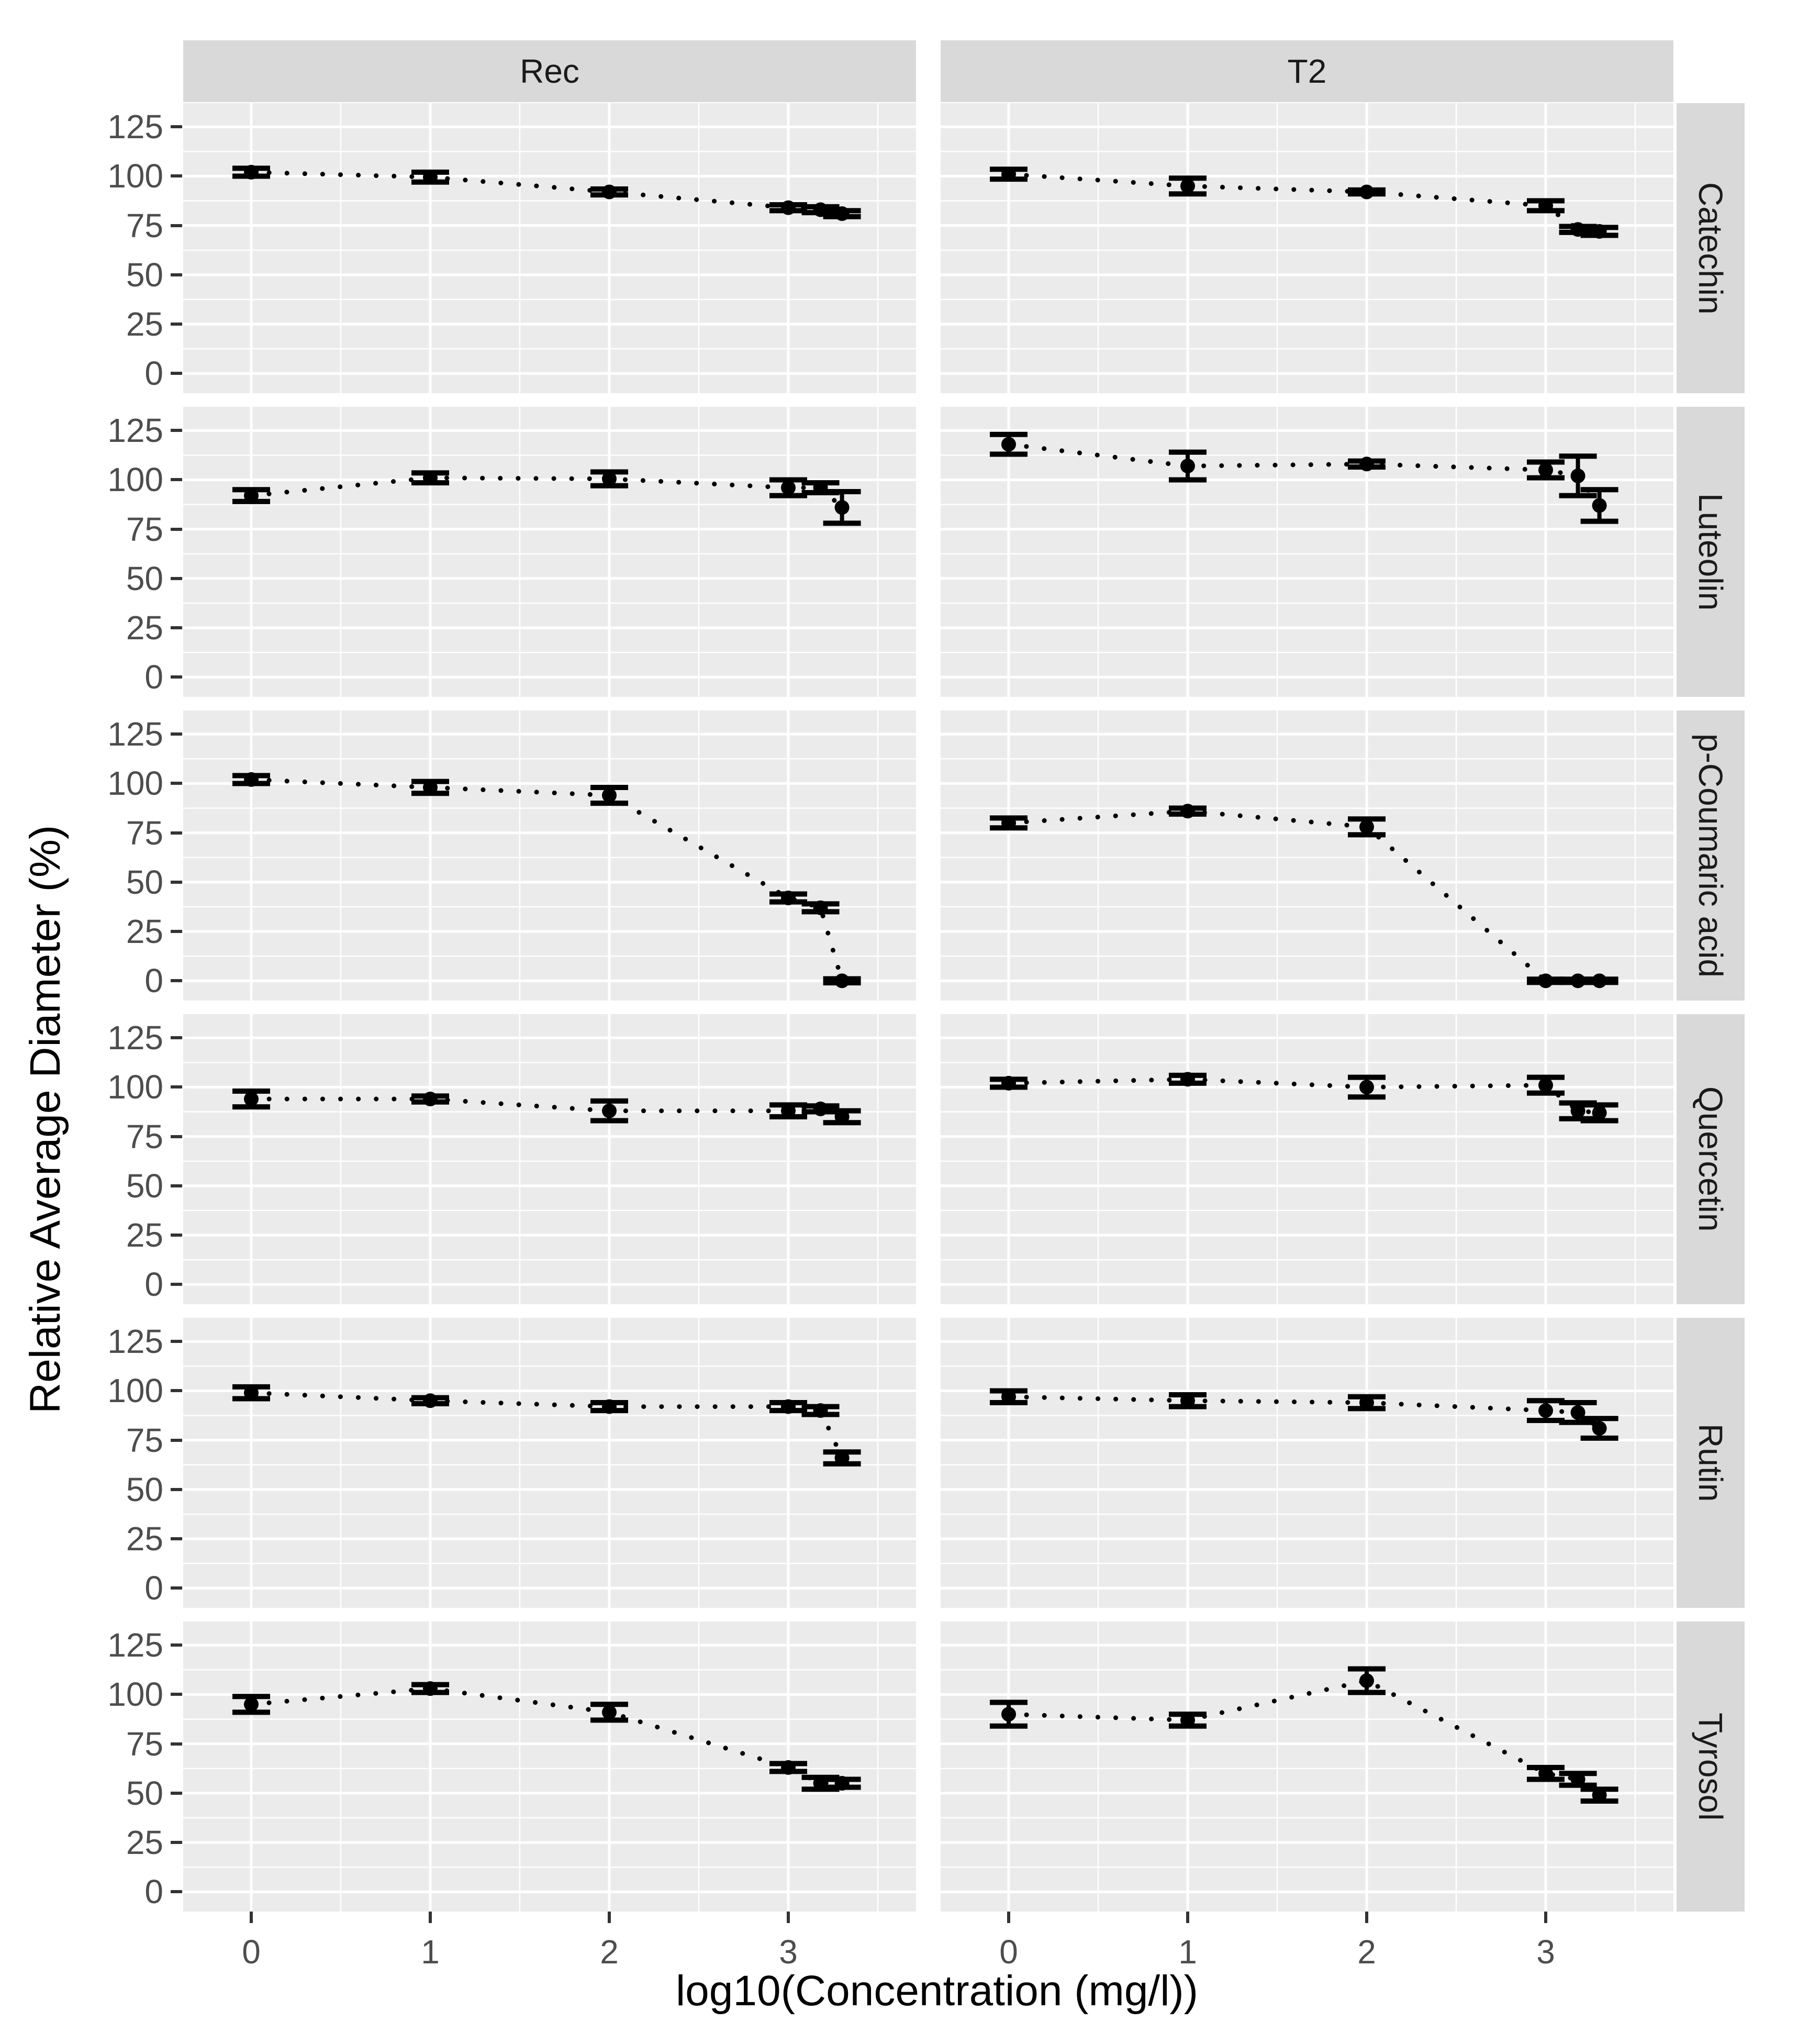 This screenshot has height=2044, width=1809. I want to click on facet-row-label: Quercetin, so click(1710, 1159).